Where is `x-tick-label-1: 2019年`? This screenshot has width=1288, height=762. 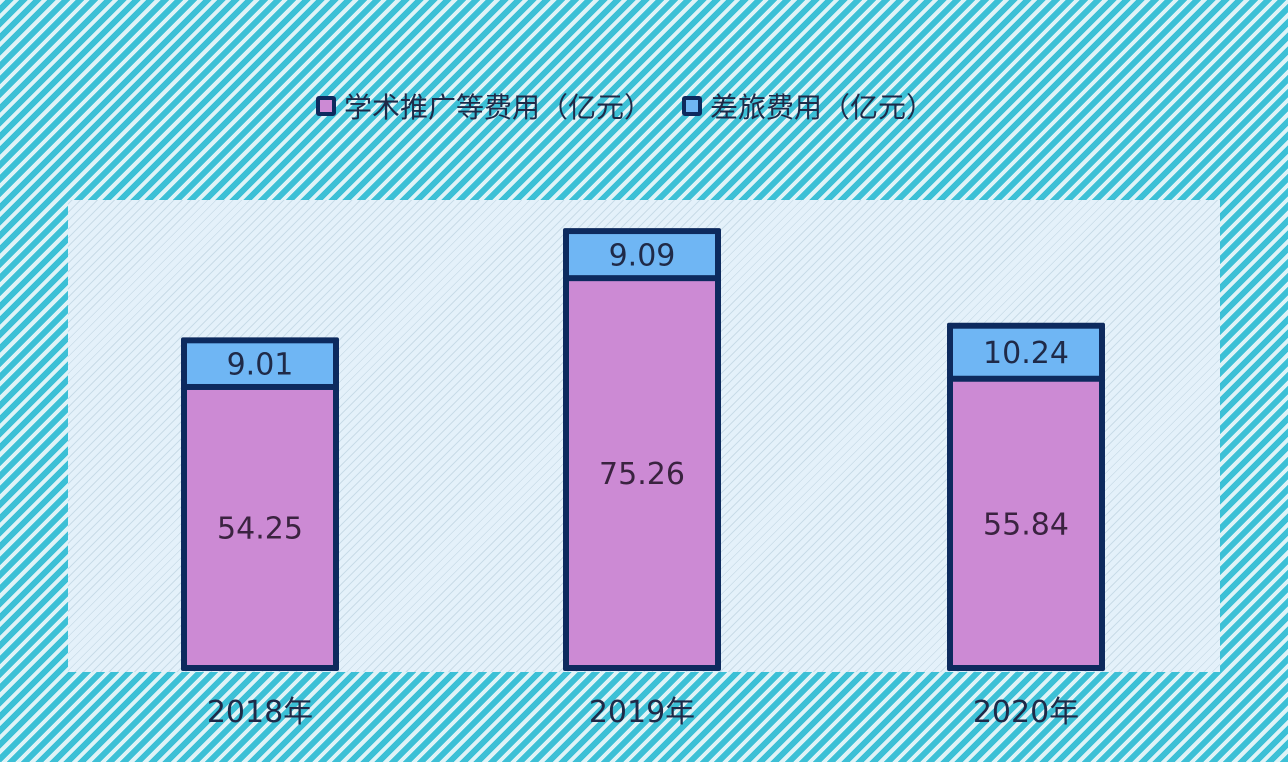
x-tick-label-1: 2019年 is located at coordinates (642, 712).